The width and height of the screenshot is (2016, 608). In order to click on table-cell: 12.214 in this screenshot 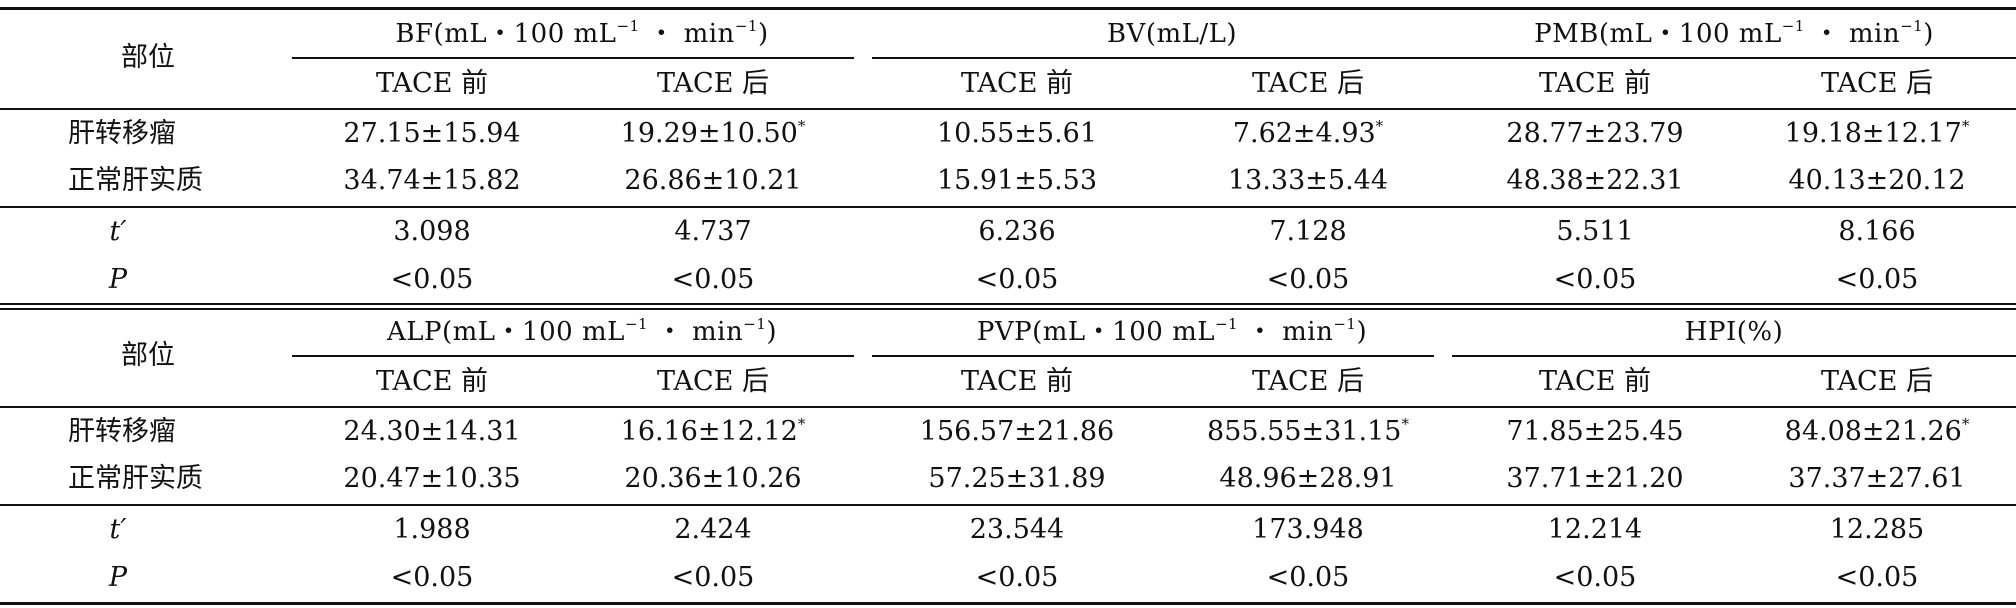, I will do `click(1595, 529)`.